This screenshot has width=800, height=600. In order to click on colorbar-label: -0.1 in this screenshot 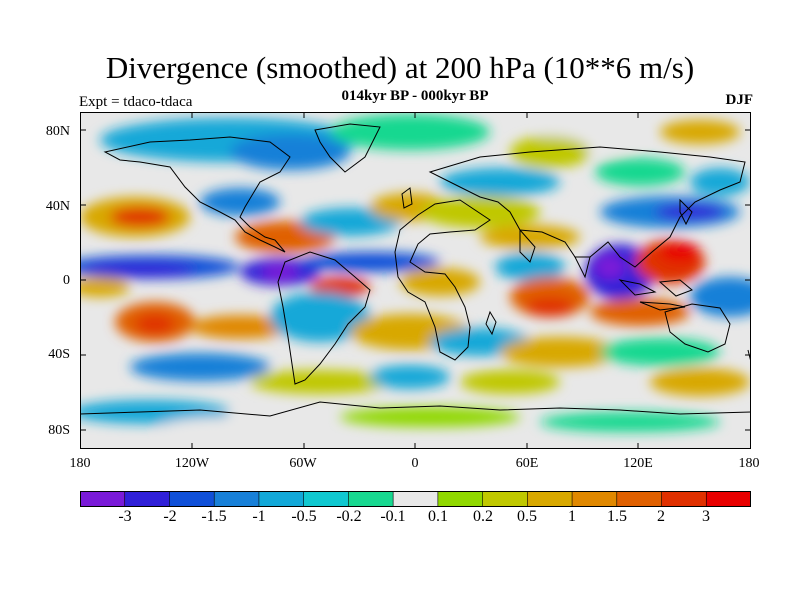, I will do `click(393, 516)`.